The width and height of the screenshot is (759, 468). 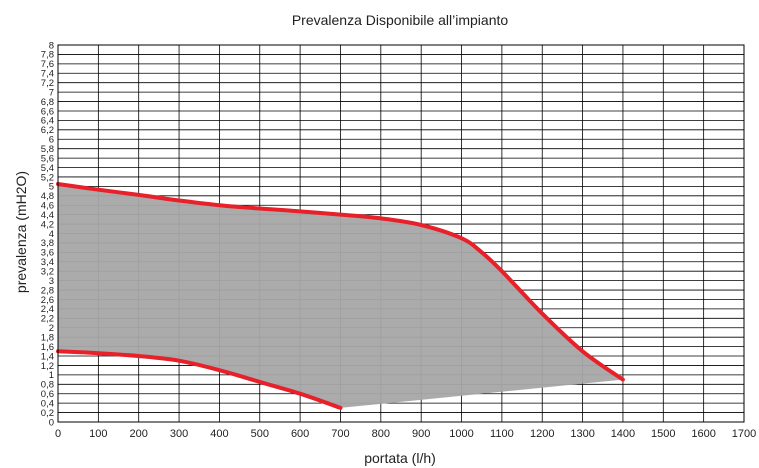 What do you see at coordinates (47, 290) in the screenshot?
I see `y-tick-label: 2,8` at bounding box center [47, 290].